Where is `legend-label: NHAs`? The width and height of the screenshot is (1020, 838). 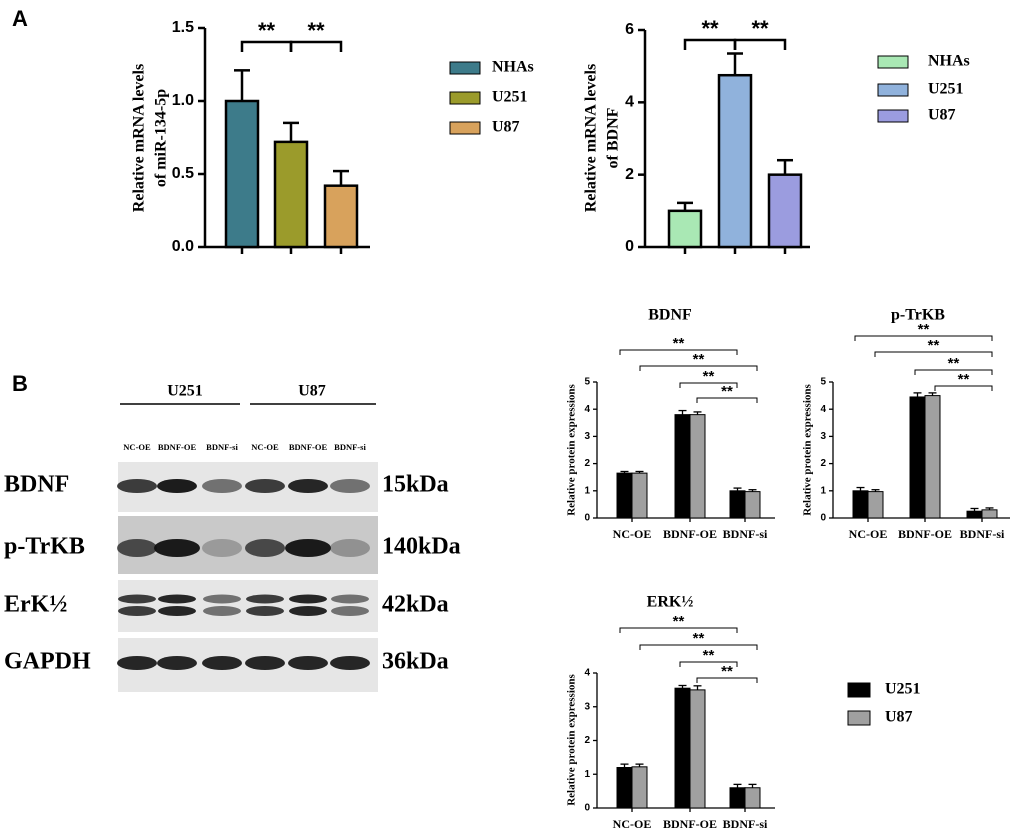
legend-label: NHAs is located at coordinates (949, 61).